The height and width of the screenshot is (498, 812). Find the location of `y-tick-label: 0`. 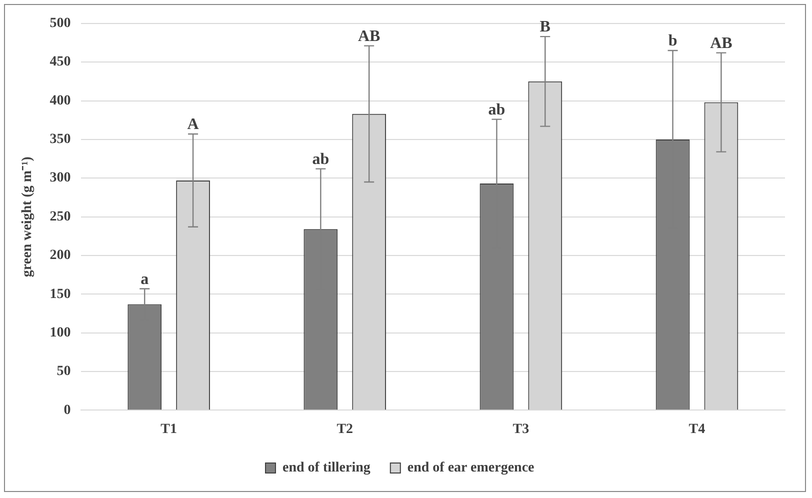

y-tick-label: 0 is located at coordinates (67, 410).